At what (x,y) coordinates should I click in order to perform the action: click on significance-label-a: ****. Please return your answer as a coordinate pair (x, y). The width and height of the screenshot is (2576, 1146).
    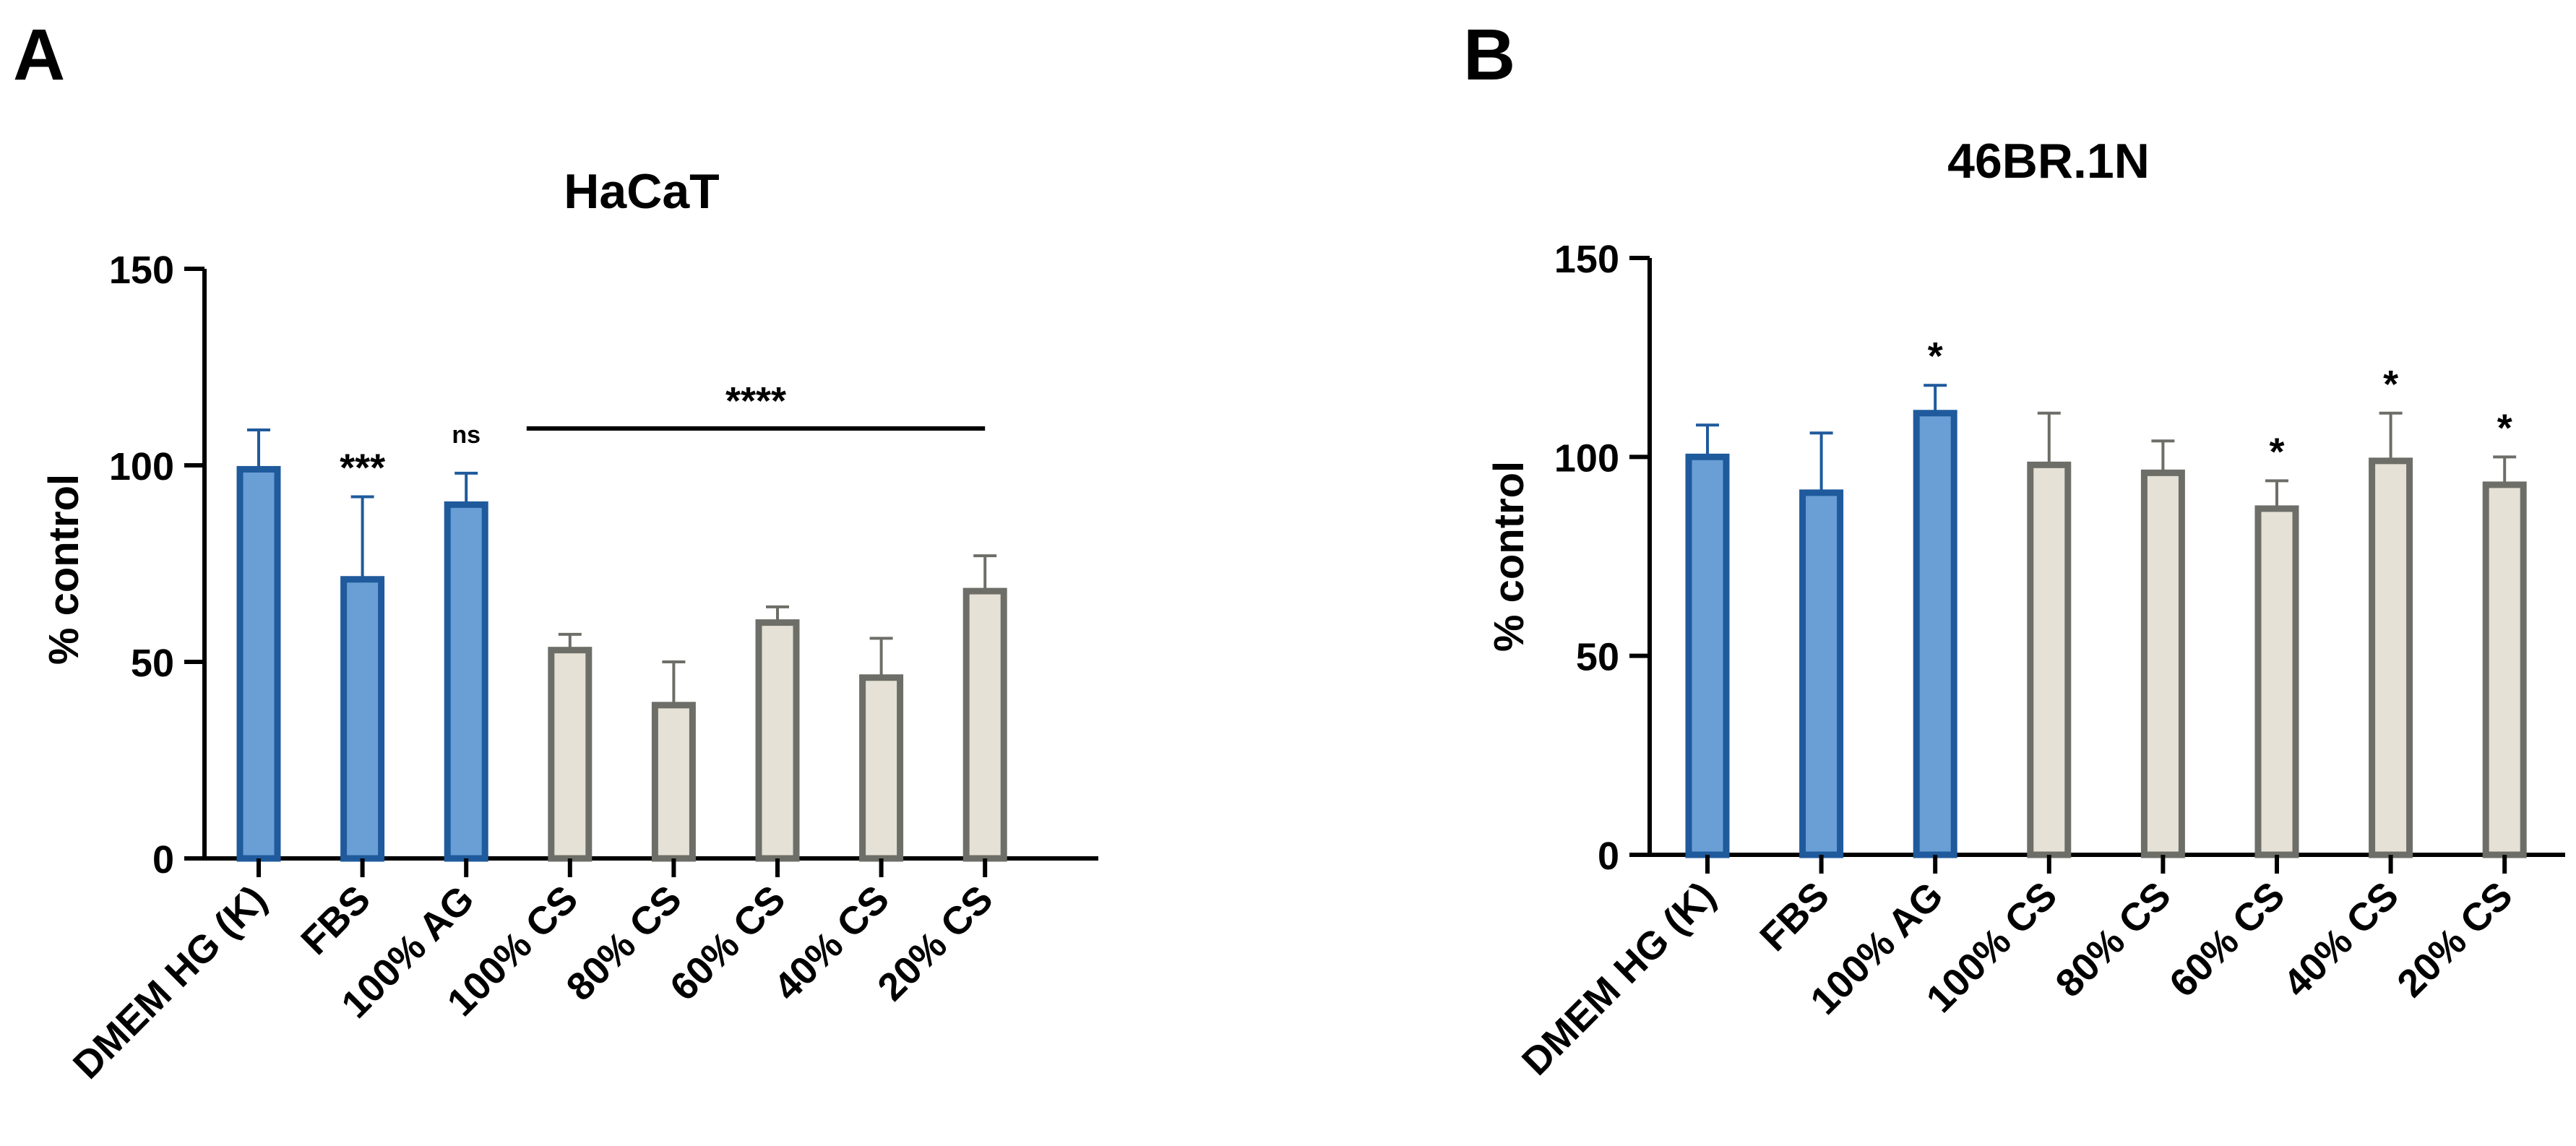
    Looking at the image, I should click on (755, 401).